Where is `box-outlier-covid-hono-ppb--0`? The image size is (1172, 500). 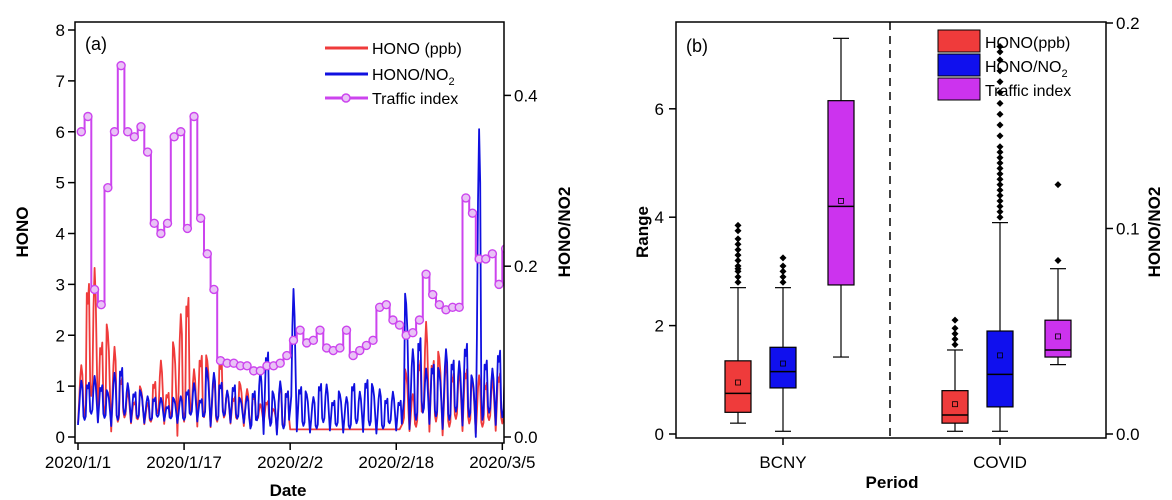
box-outlier-covid-hono-ppb--0 is located at coordinates (955, 345).